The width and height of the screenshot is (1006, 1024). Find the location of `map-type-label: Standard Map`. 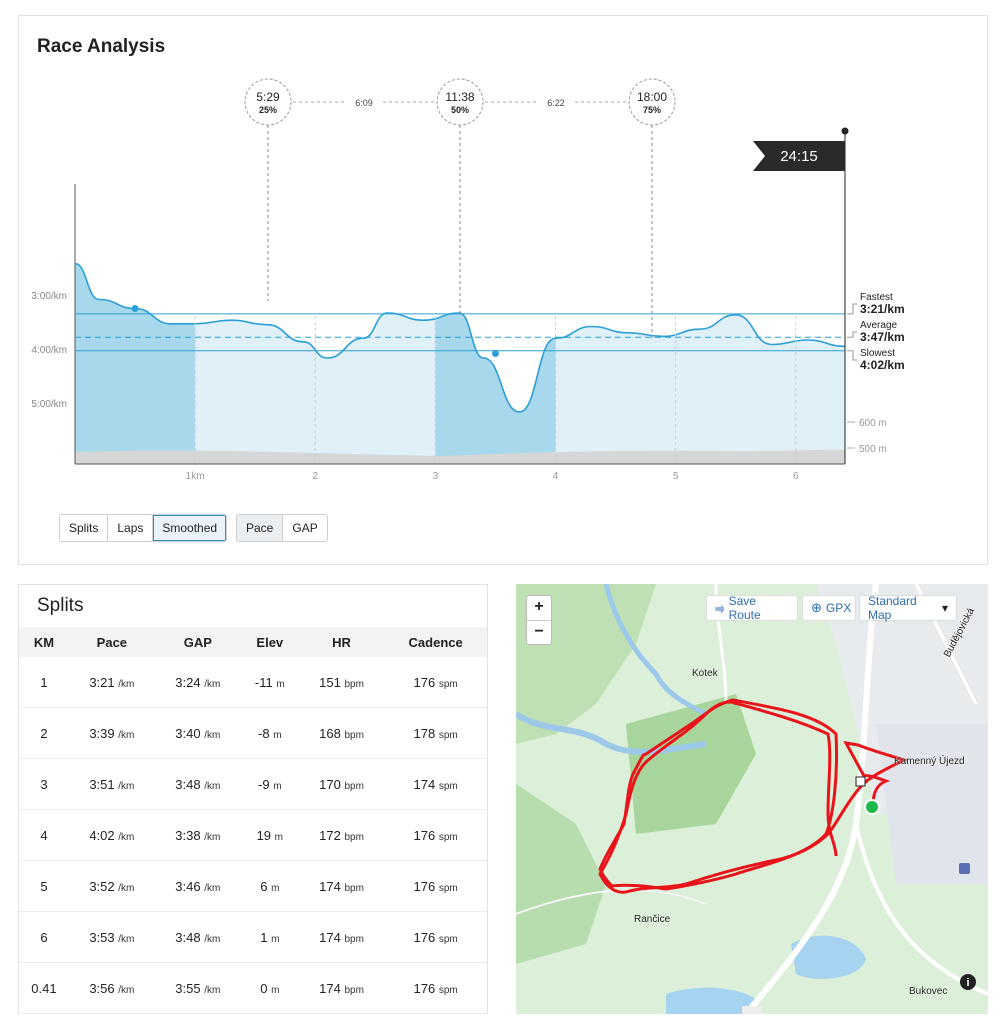

map-type-label: Standard Map is located at coordinates (892, 608).